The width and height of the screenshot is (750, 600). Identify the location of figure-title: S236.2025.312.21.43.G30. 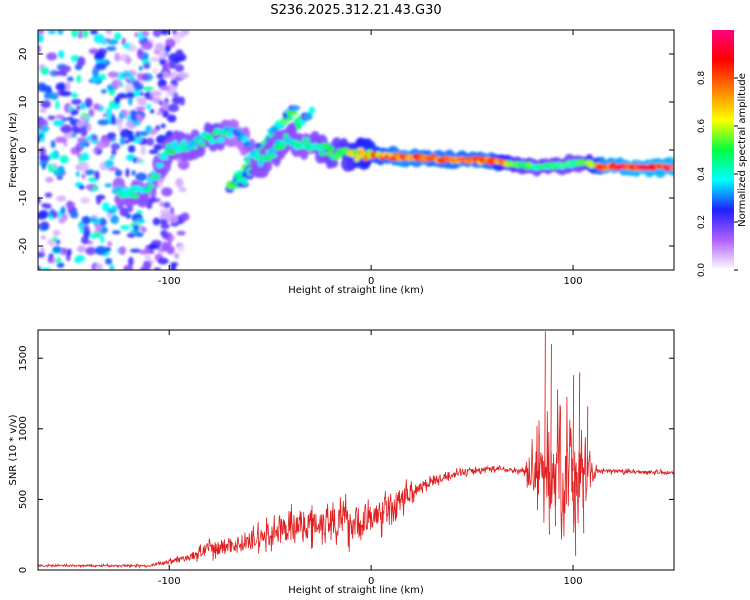
(355, 10).